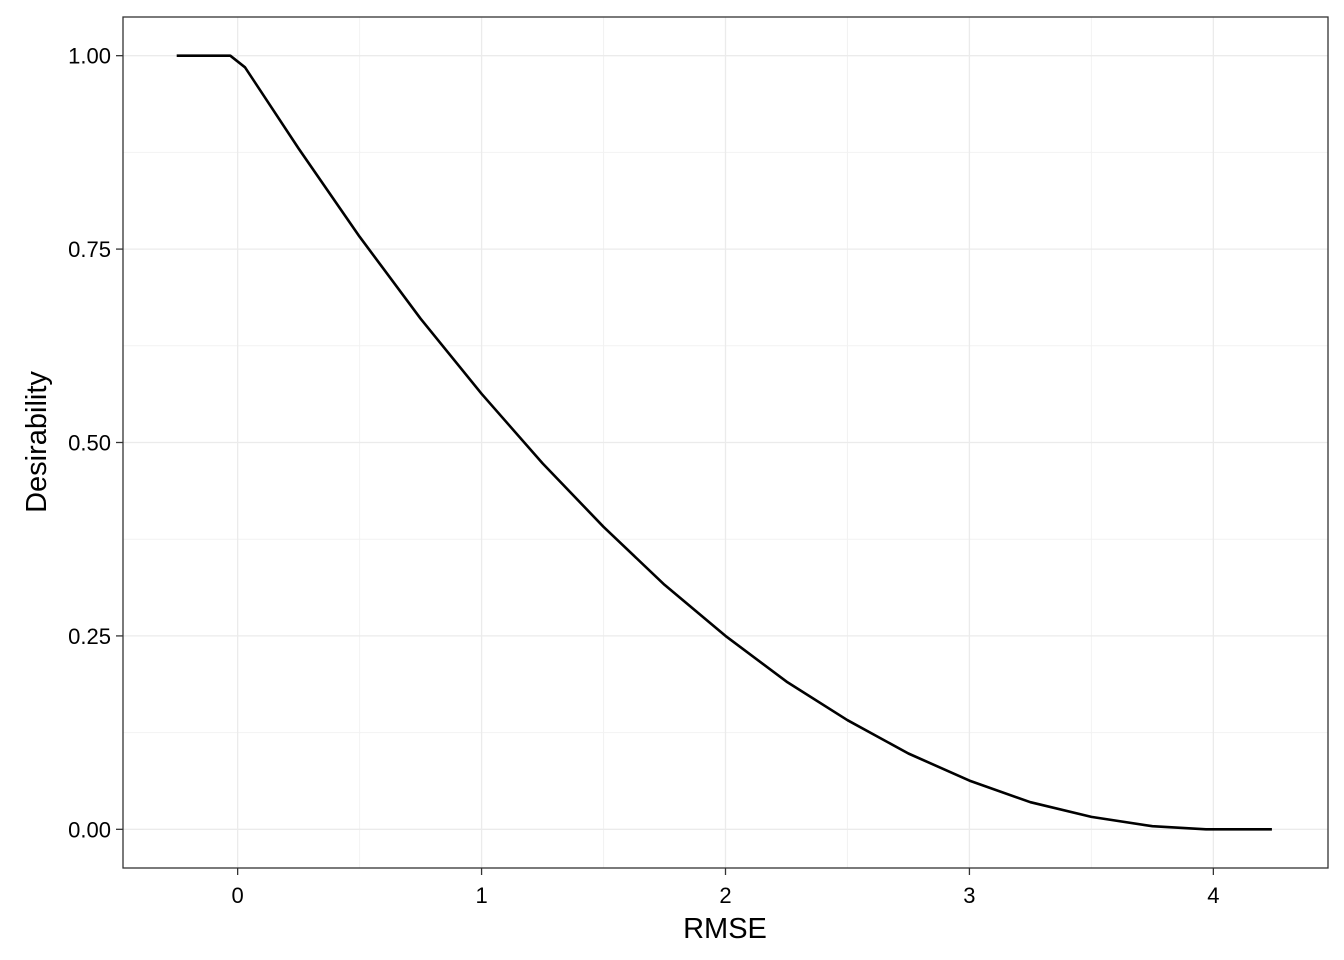 This screenshot has height=960, width=1344. I want to click on y-axis-title: Desirability, so click(37, 442).